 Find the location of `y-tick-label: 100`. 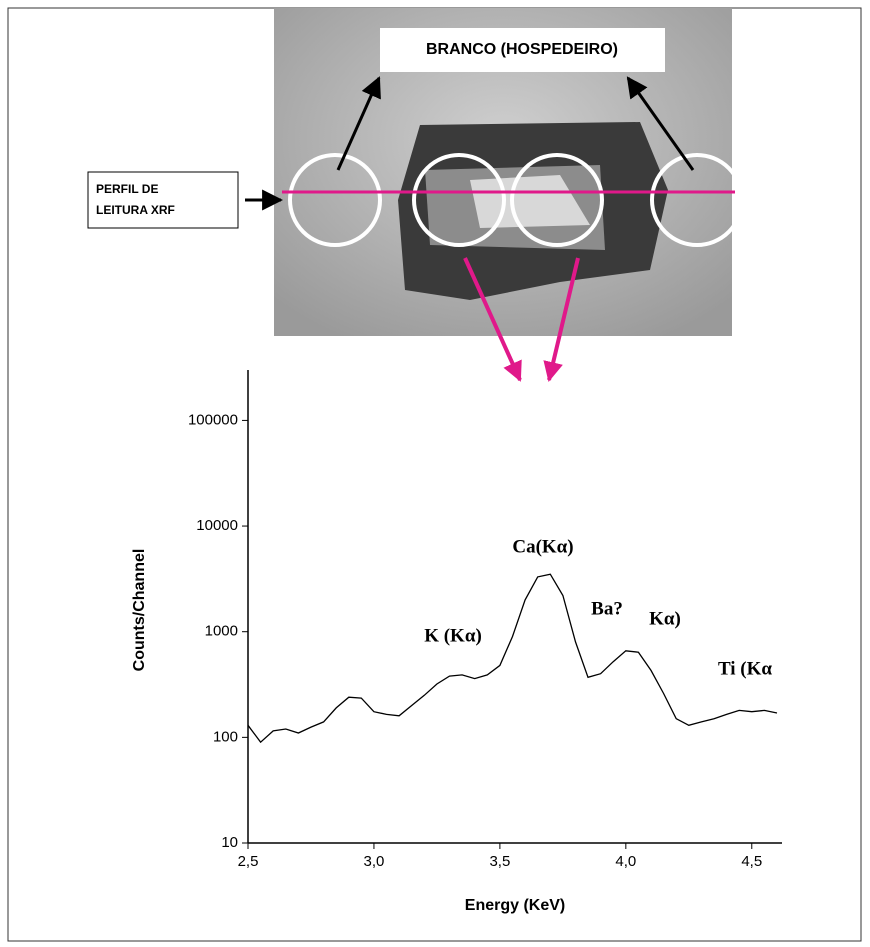

y-tick-label: 100 is located at coordinates (225, 736).